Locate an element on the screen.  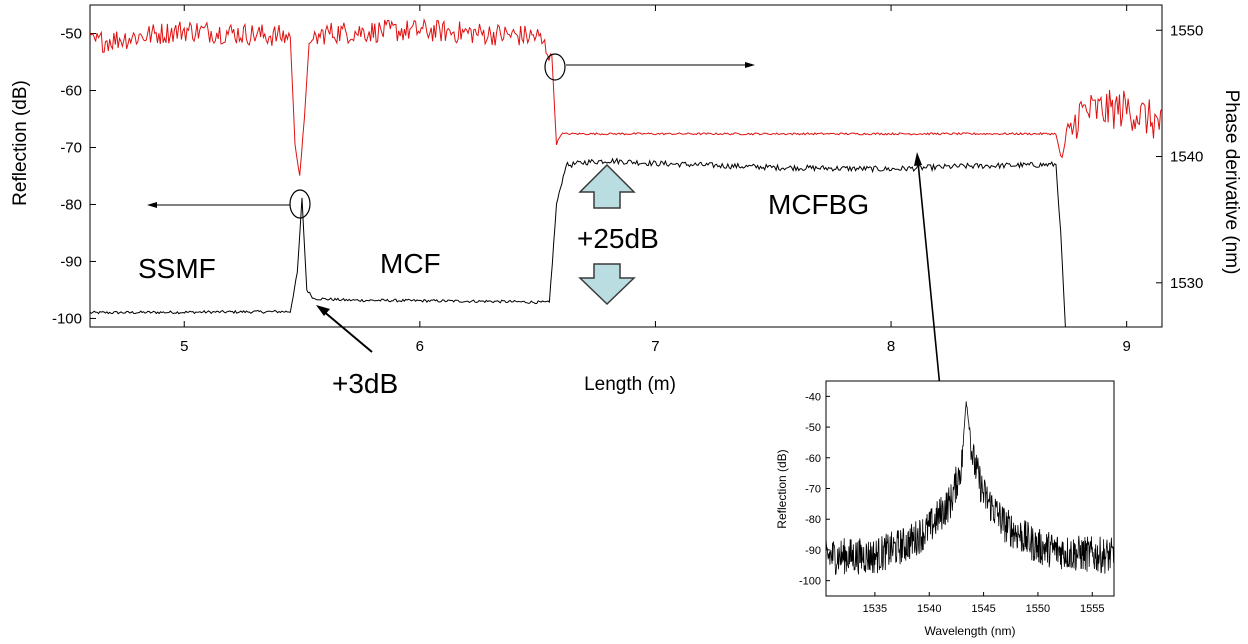
inset-y-tick-label: -50 is located at coordinates (813, 428).